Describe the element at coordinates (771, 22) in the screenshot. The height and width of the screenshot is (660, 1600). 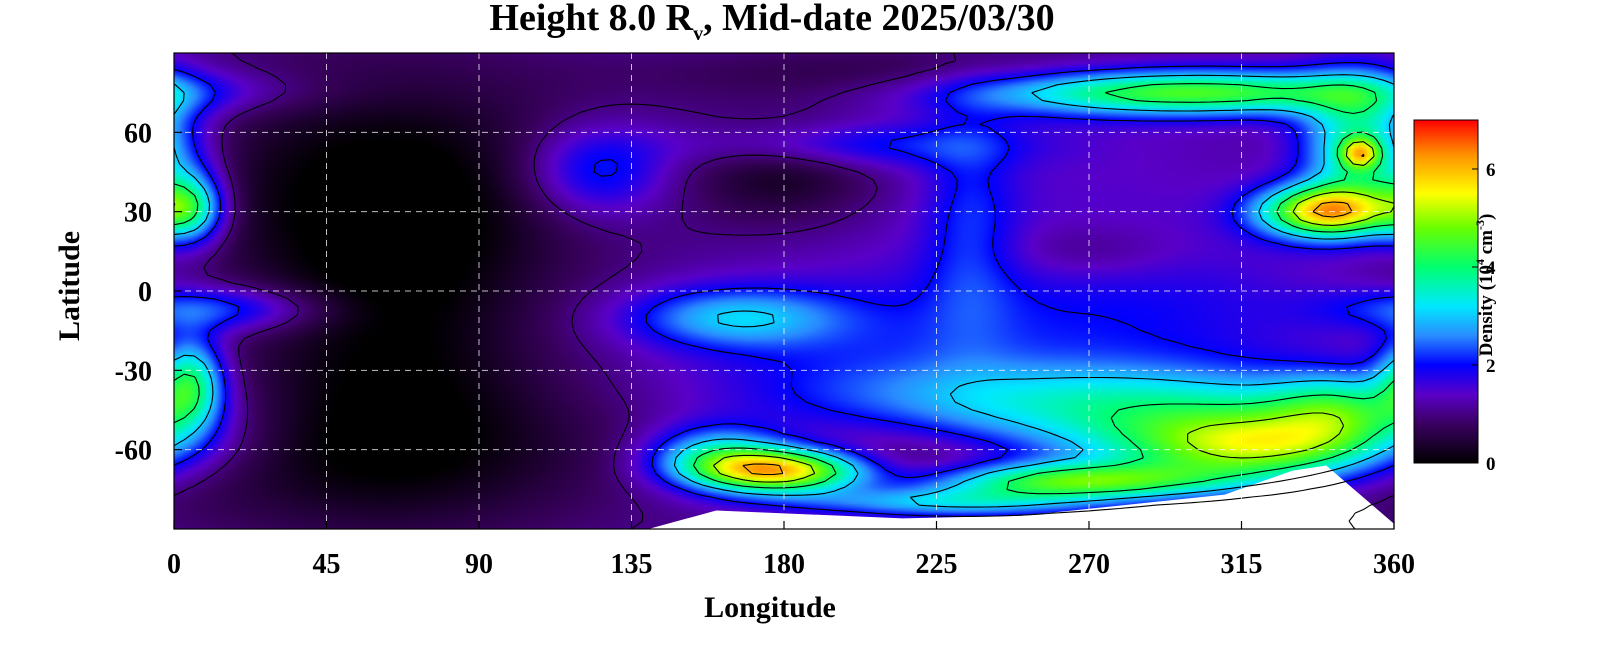
I see `chart-title: Height 8.0 Rv, Mid-date 2025/03/30` at that location.